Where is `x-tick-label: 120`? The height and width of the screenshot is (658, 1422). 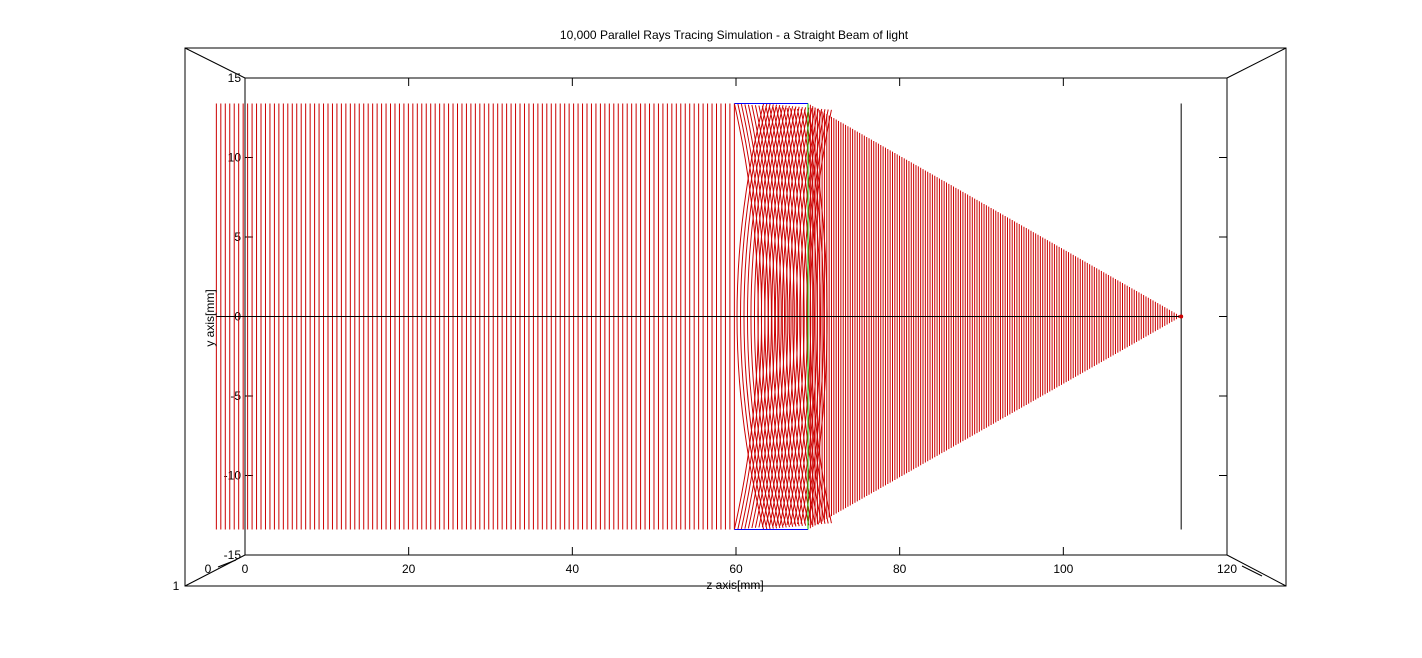 x-tick-label: 120 is located at coordinates (1227, 569).